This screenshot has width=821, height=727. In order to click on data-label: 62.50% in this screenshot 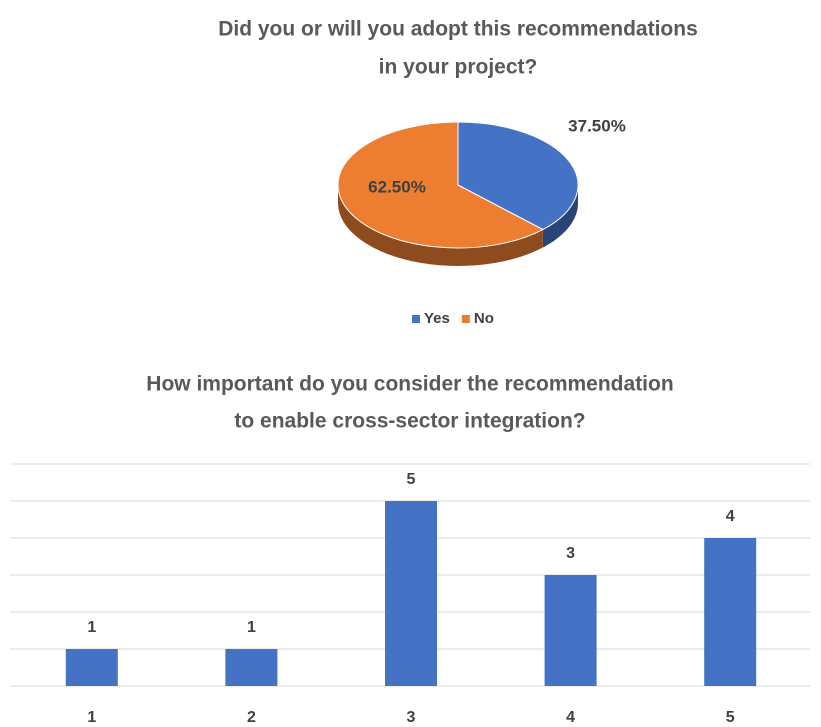, I will do `click(397, 186)`.